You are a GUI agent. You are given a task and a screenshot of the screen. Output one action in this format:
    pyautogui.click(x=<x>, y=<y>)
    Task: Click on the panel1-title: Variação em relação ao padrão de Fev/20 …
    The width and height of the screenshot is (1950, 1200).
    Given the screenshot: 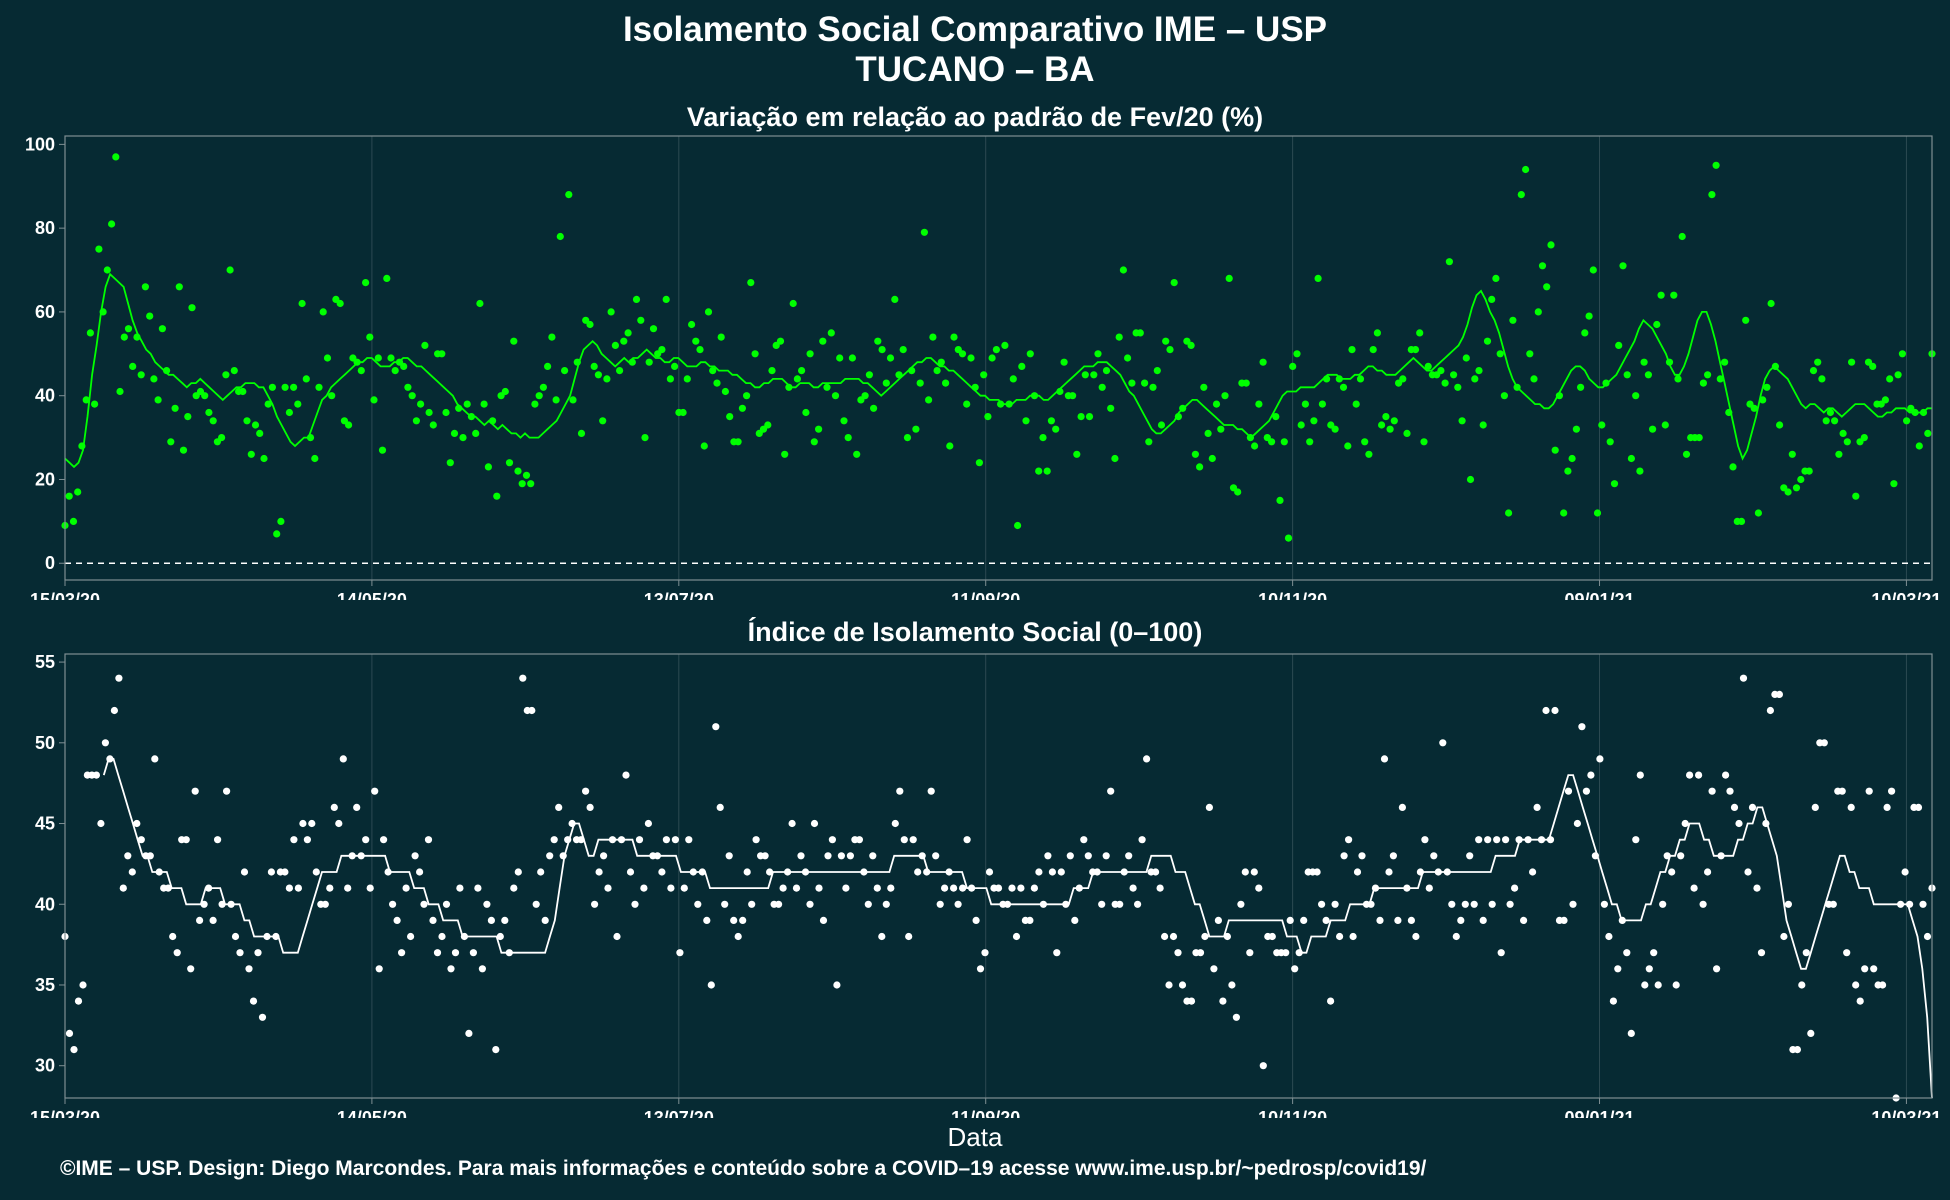 What is the action you would take?
    pyautogui.click(x=975, y=117)
    